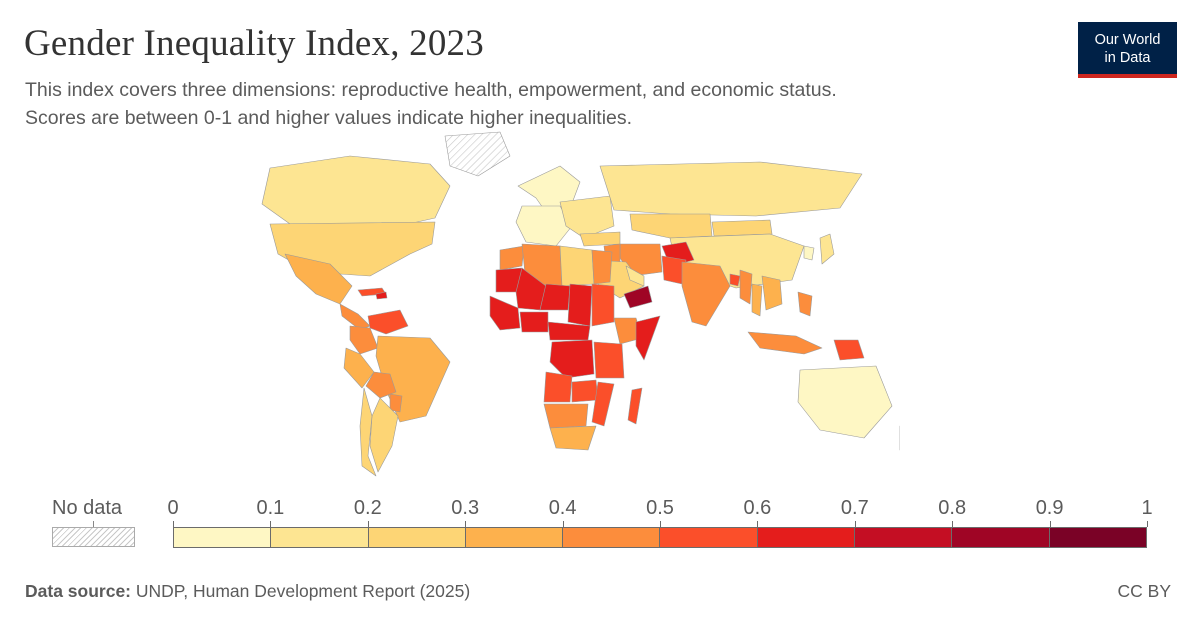  What do you see at coordinates (531, 289) in the screenshot?
I see `country-mali` at bounding box center [531, 289].